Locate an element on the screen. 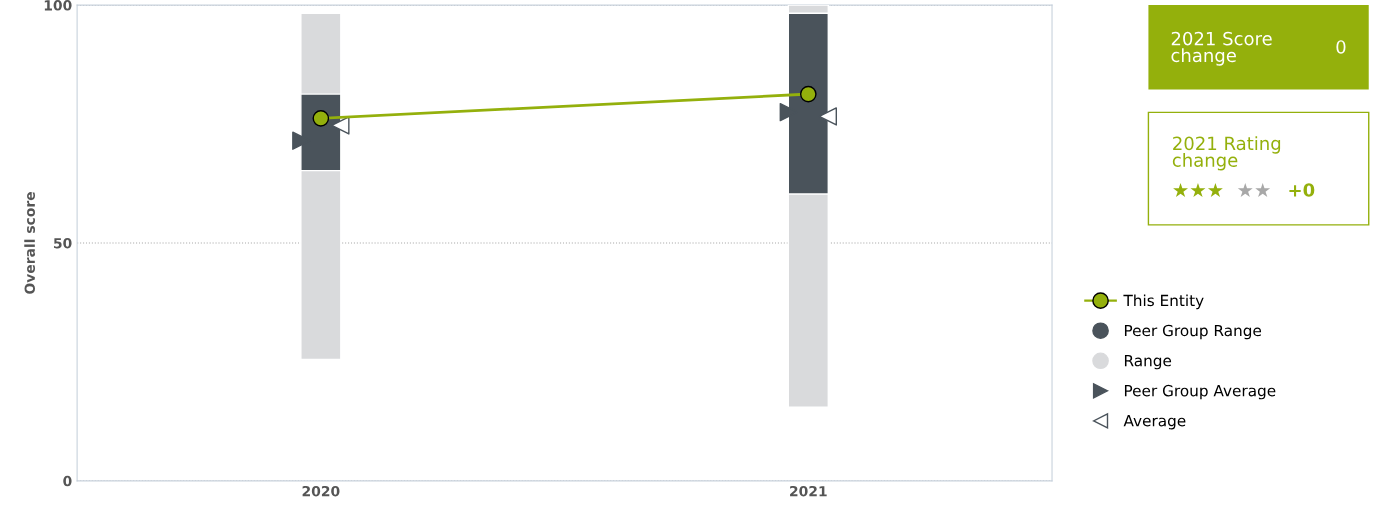 The height and width of the screenshot is (511, 1377). y-tick-label: 100 is located at coordinates (58, 5).